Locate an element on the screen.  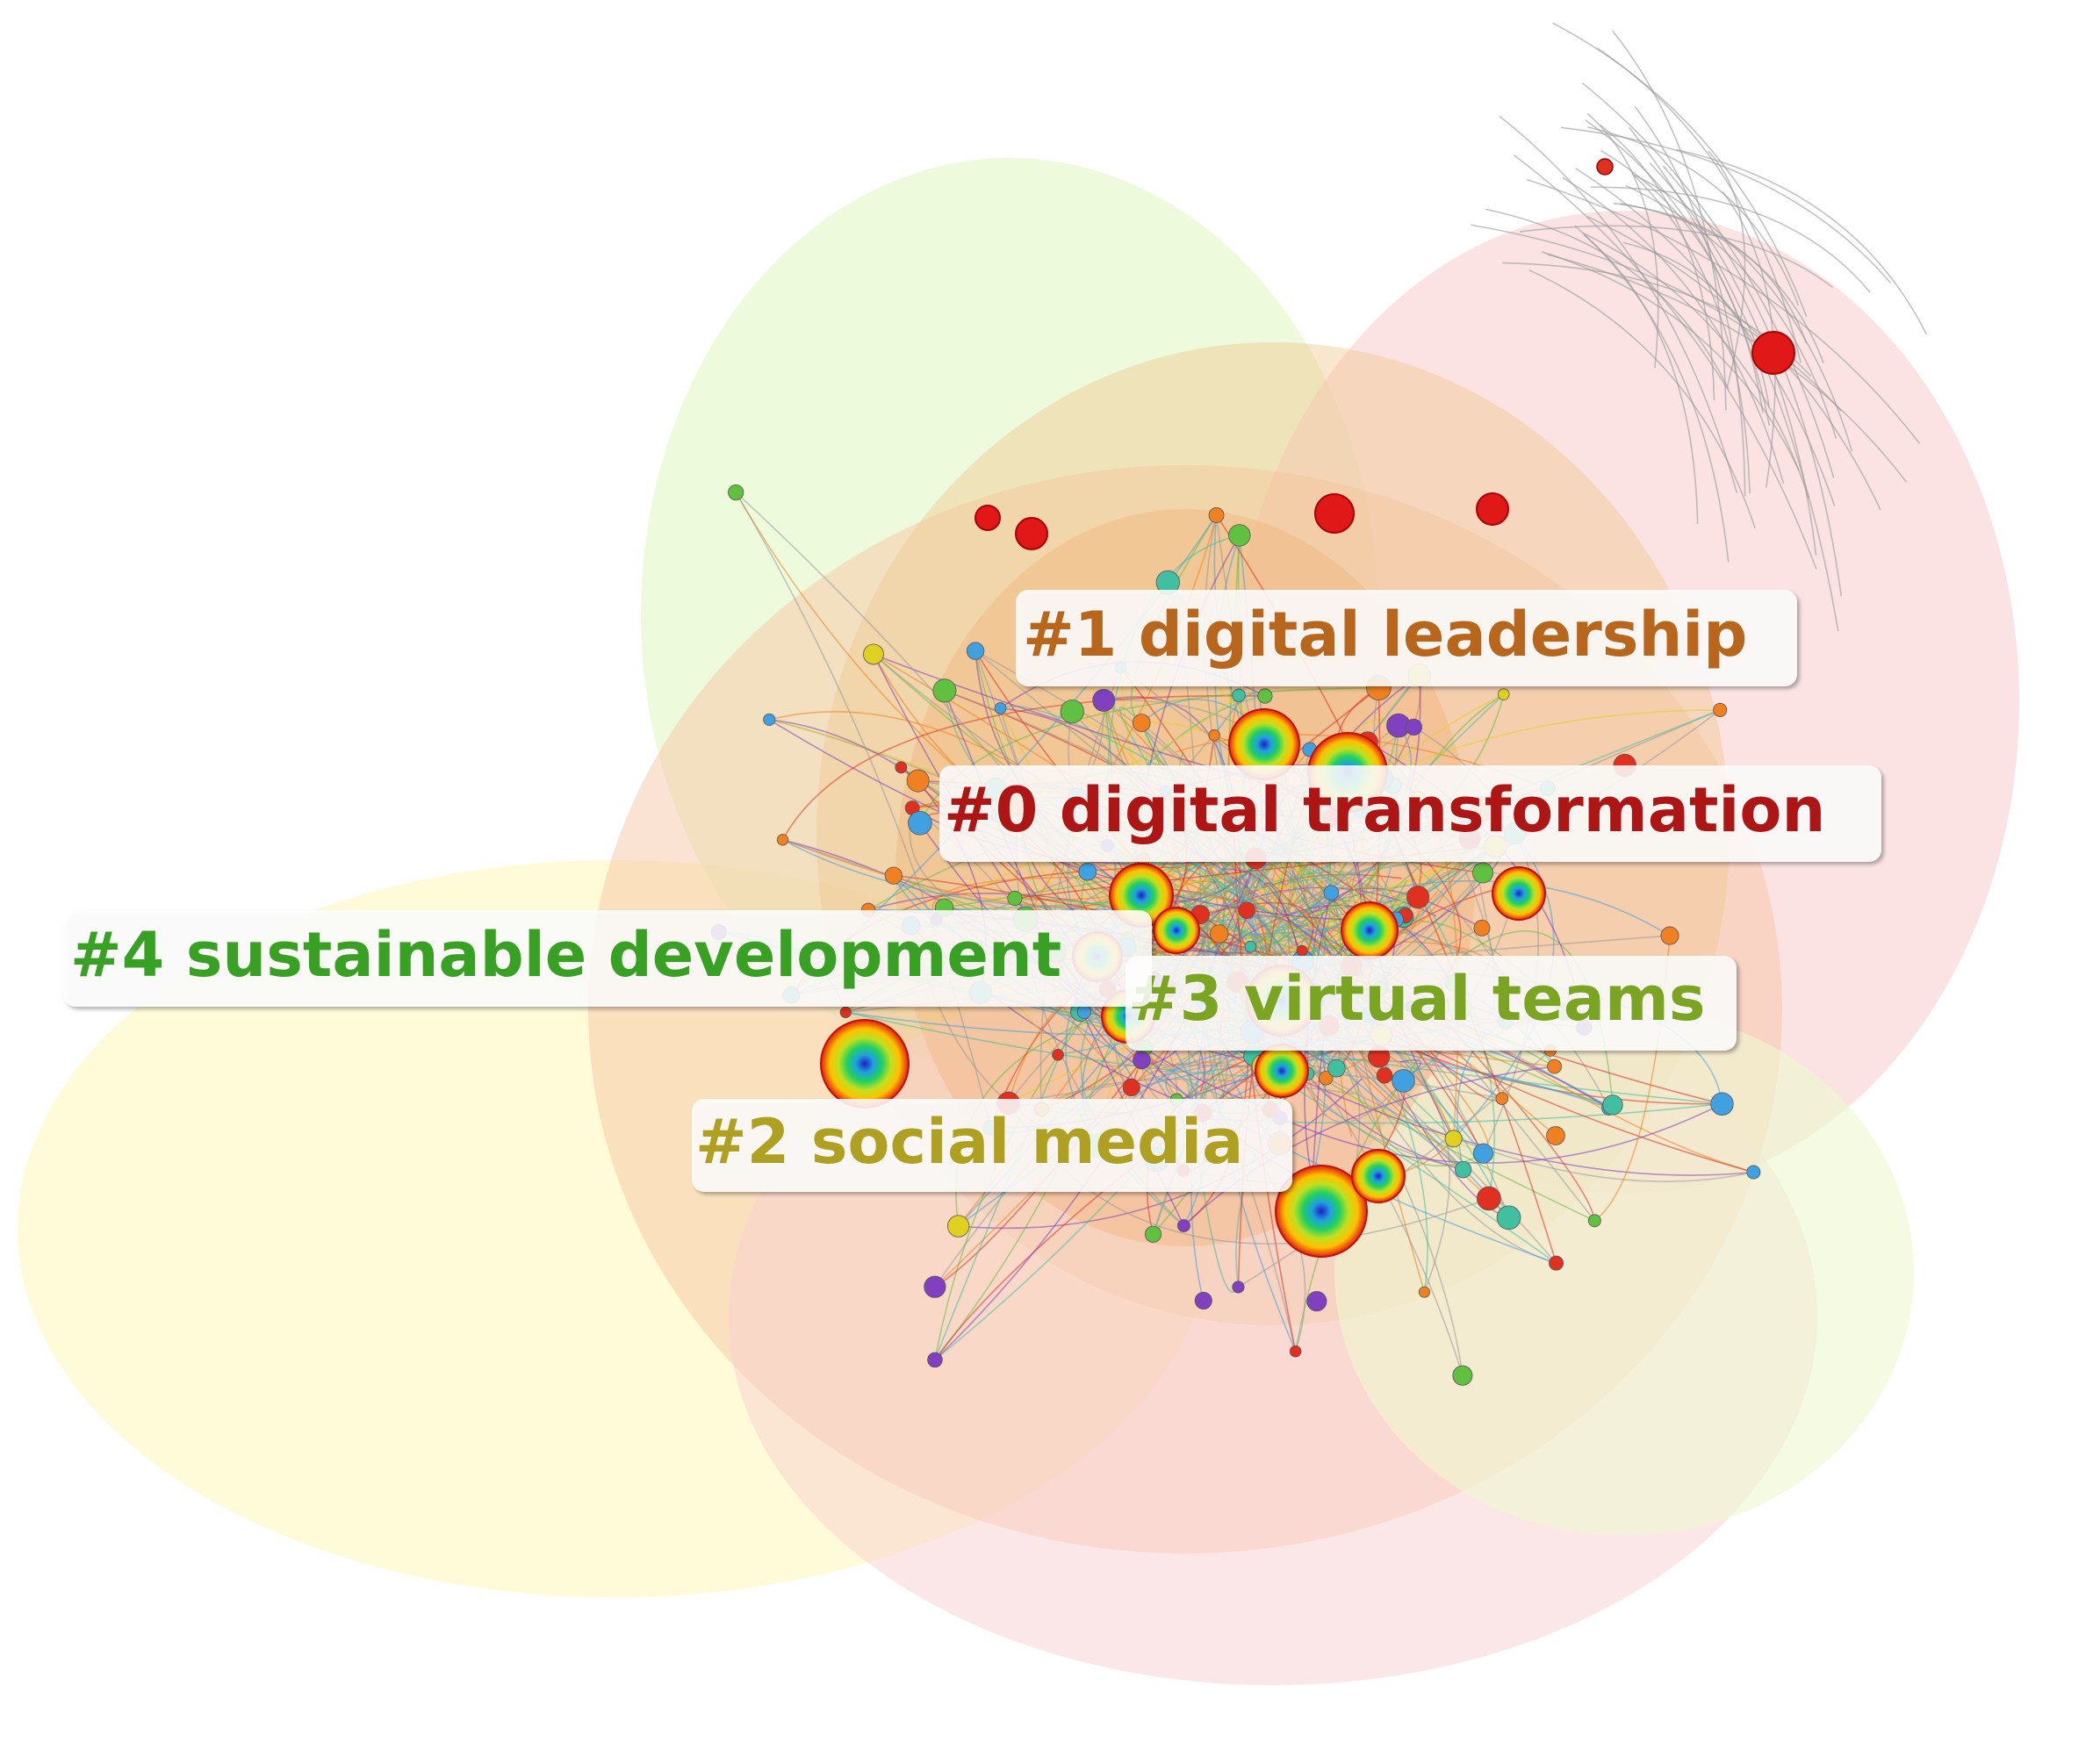
cluster-area is located at coordinates (1624, 1272).